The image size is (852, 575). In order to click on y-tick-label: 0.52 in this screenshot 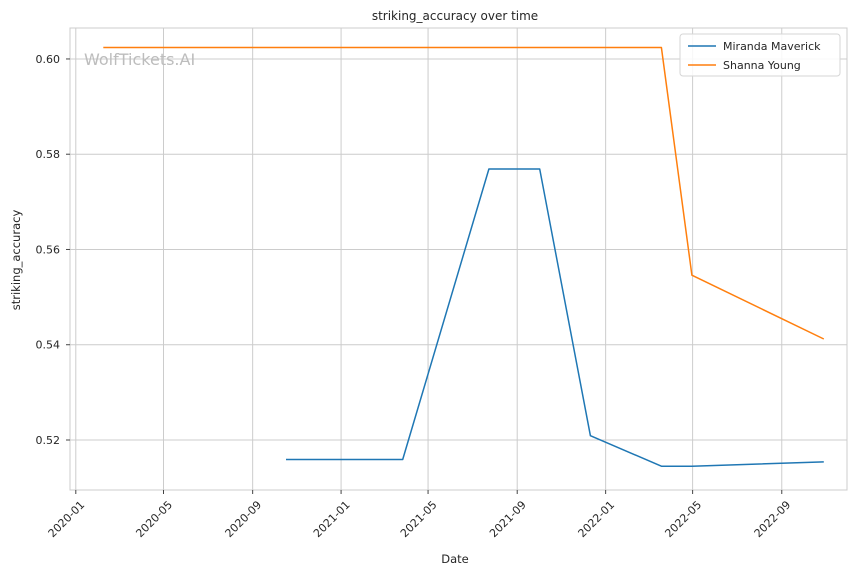, I will do `click(48, 440)`.